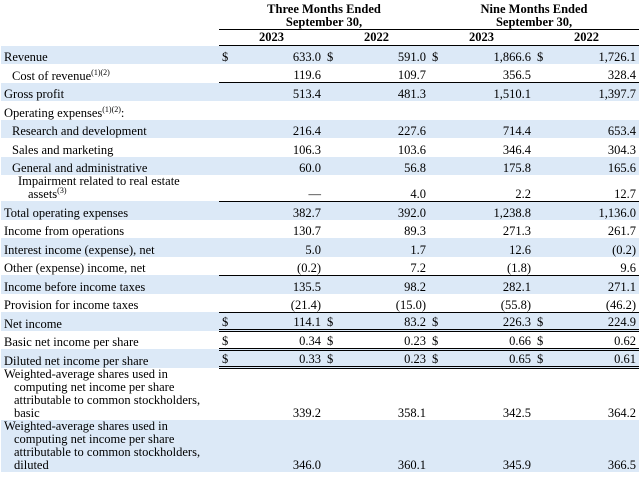  What do you see at coordinates (383, 266) in the screenshot?
I see `value-cell: 7.2` at bounding box center [383, 266].